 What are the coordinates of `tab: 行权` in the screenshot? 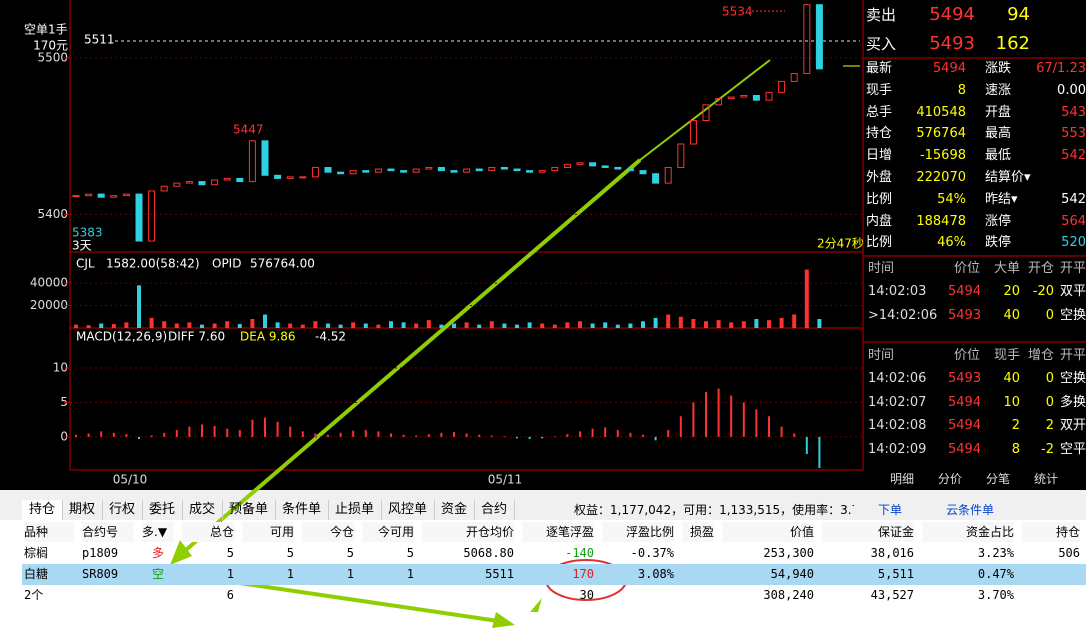 It's located at (122, 510).